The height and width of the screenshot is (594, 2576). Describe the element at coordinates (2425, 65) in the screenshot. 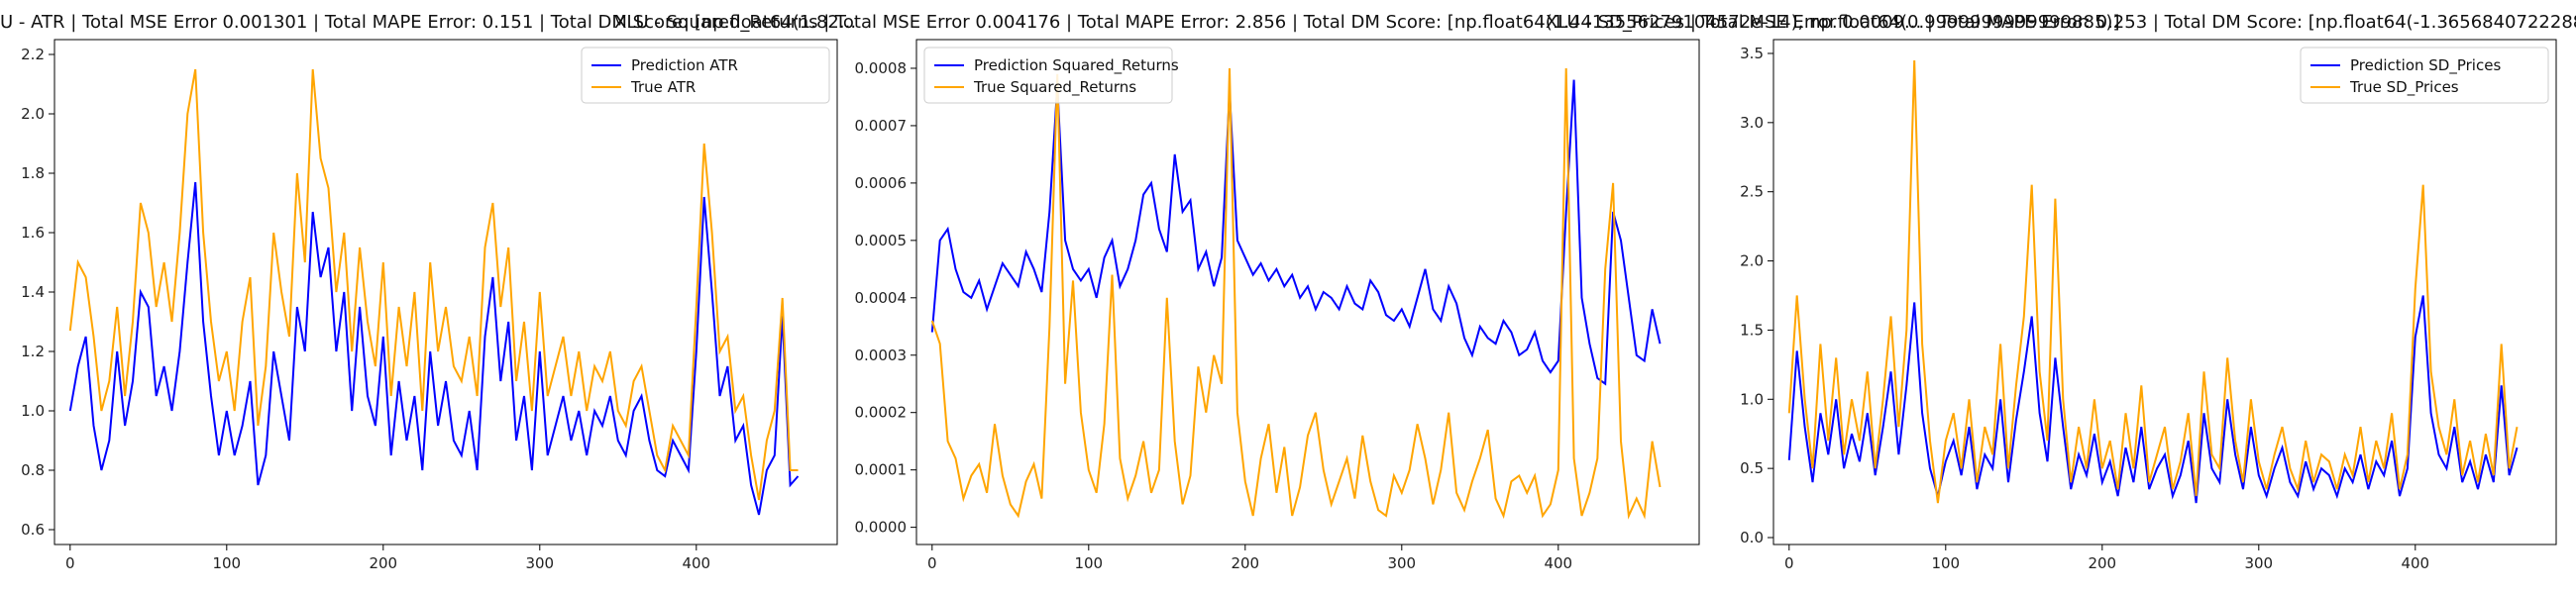

I see `legend-label: Prediction SD_Prices` at that location.